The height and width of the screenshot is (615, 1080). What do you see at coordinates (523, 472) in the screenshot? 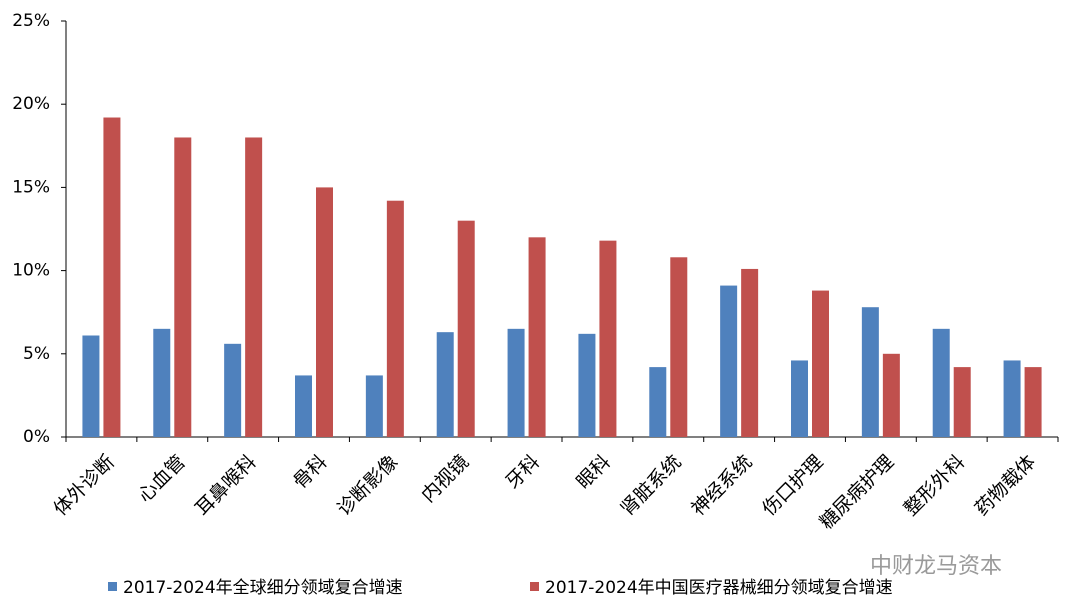
I see `x-tick-label: 牙科` at bounding box center [523, 472].